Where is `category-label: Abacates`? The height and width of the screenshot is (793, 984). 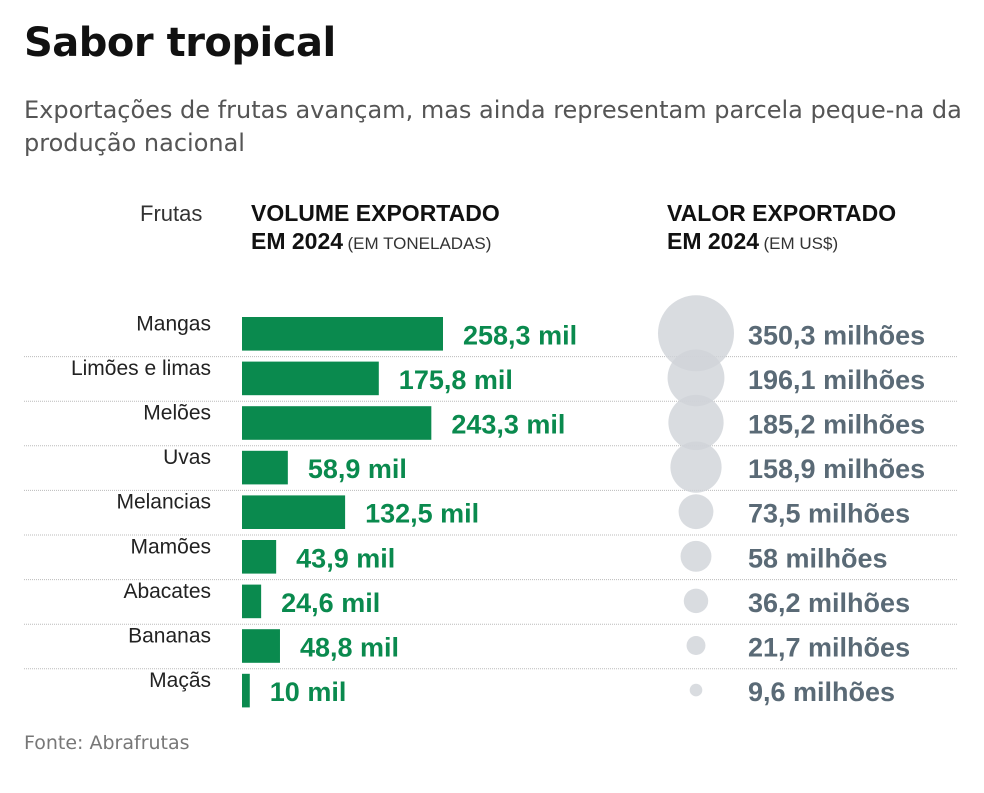 category-label: Abacates is located at coordinates (167, 591).